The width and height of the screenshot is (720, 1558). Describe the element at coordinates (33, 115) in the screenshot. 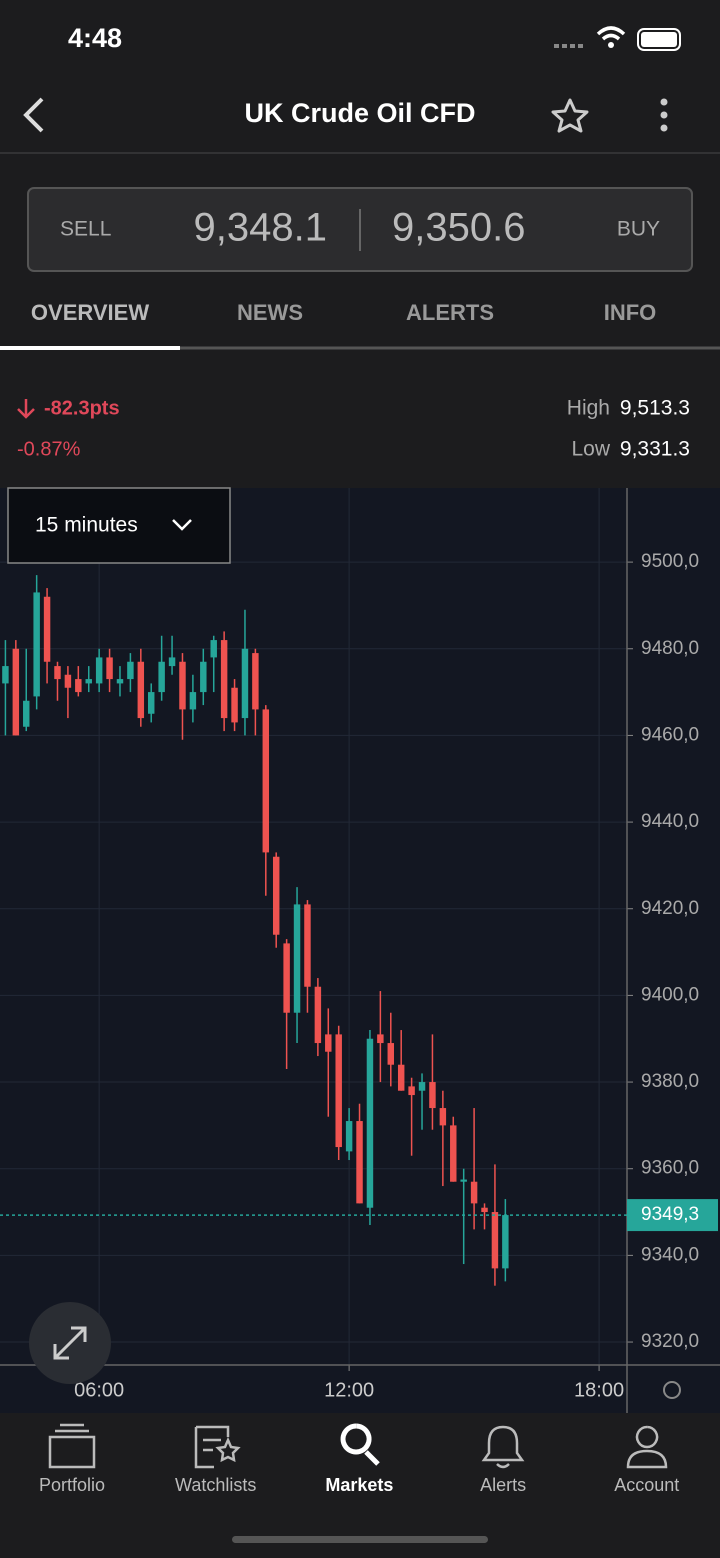

I see `back-button` at that location.